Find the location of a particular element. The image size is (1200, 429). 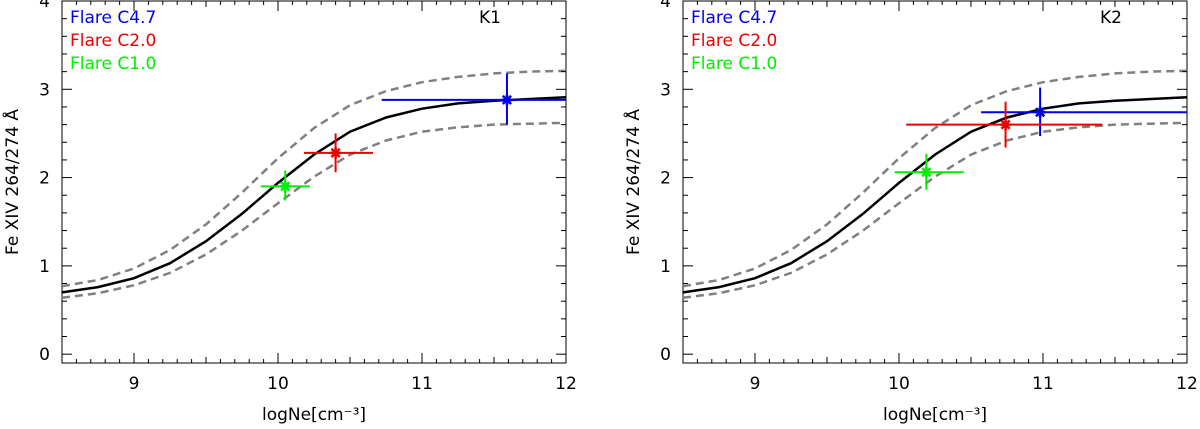

panel-label: K1 is located at coordinates (490, 18).